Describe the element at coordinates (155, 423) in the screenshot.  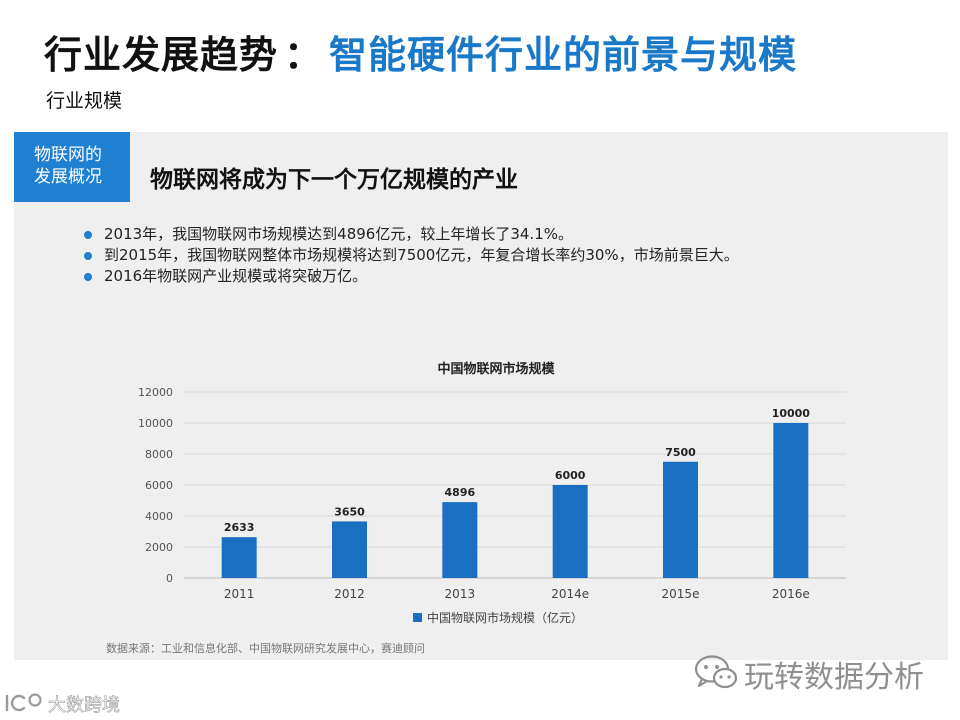
I see `y-tick-label: 10000` at that location.